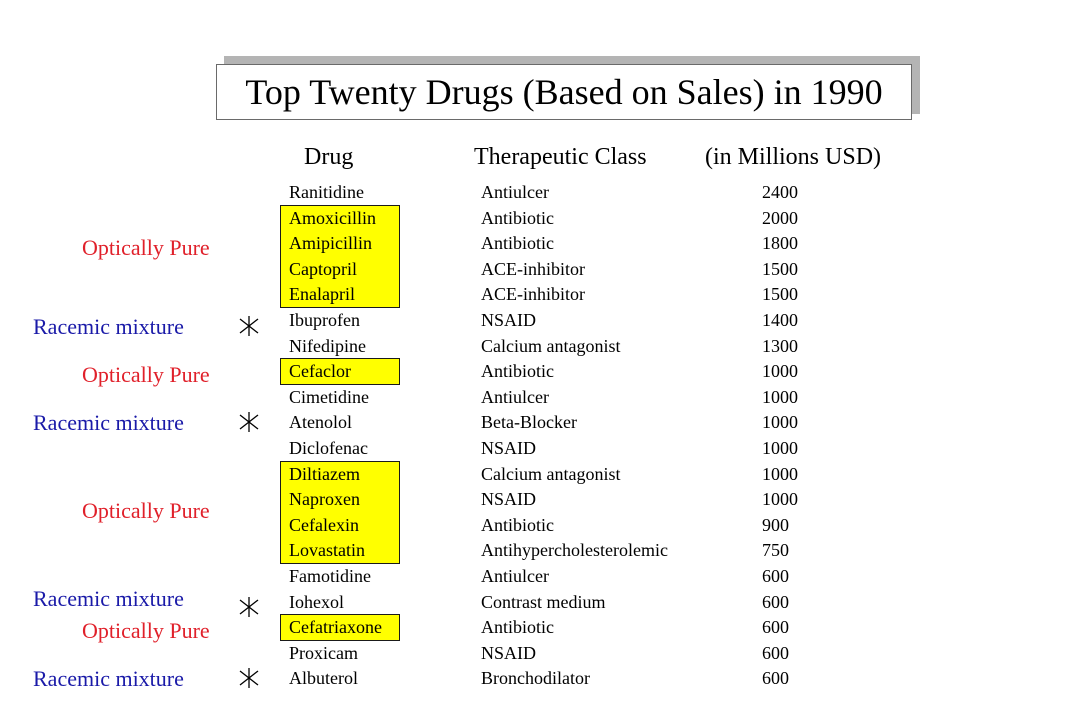  What do you see at coordinates (780, 192) in the screenshot?
I see `sales-cell: 2400` at bounding box center [780, 192].